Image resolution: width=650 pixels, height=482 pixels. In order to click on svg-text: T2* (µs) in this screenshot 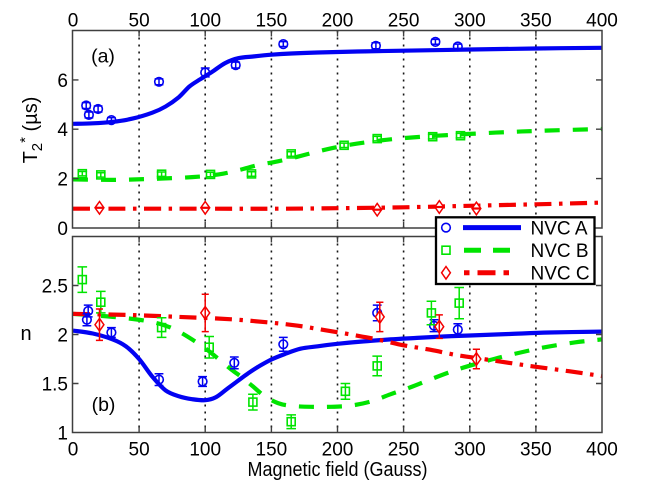, I will do `click(31, 130)`.